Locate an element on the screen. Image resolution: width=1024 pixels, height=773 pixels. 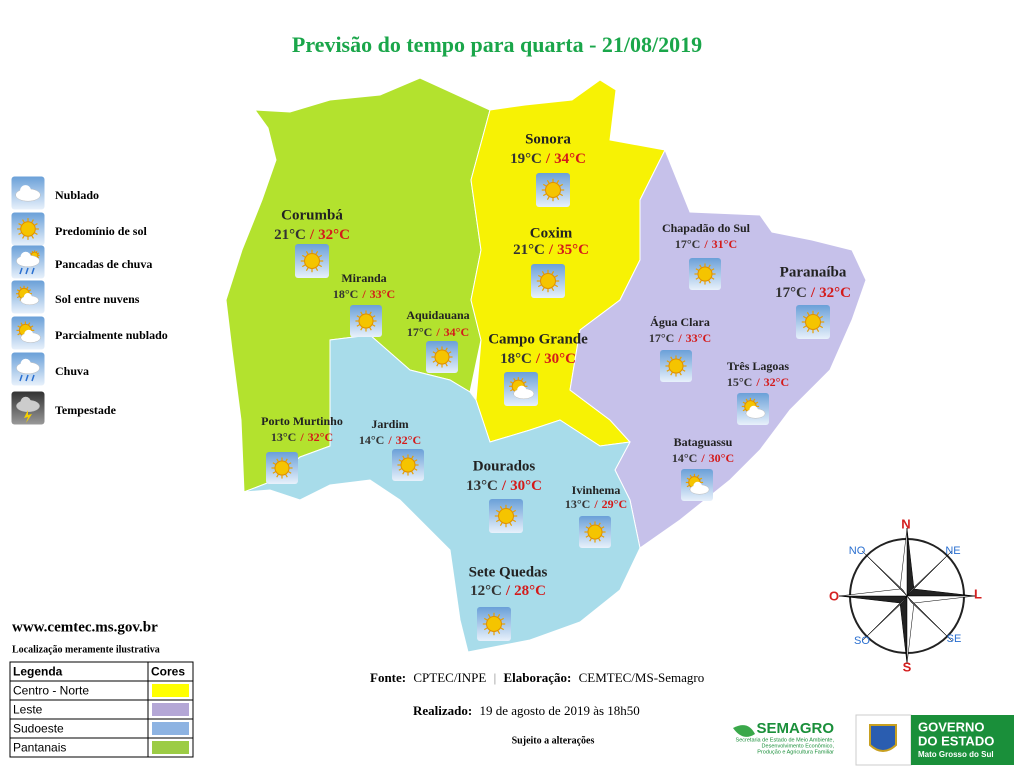
city: Sete Quedas 12°C/28°C is located at coordinates (508, 602).